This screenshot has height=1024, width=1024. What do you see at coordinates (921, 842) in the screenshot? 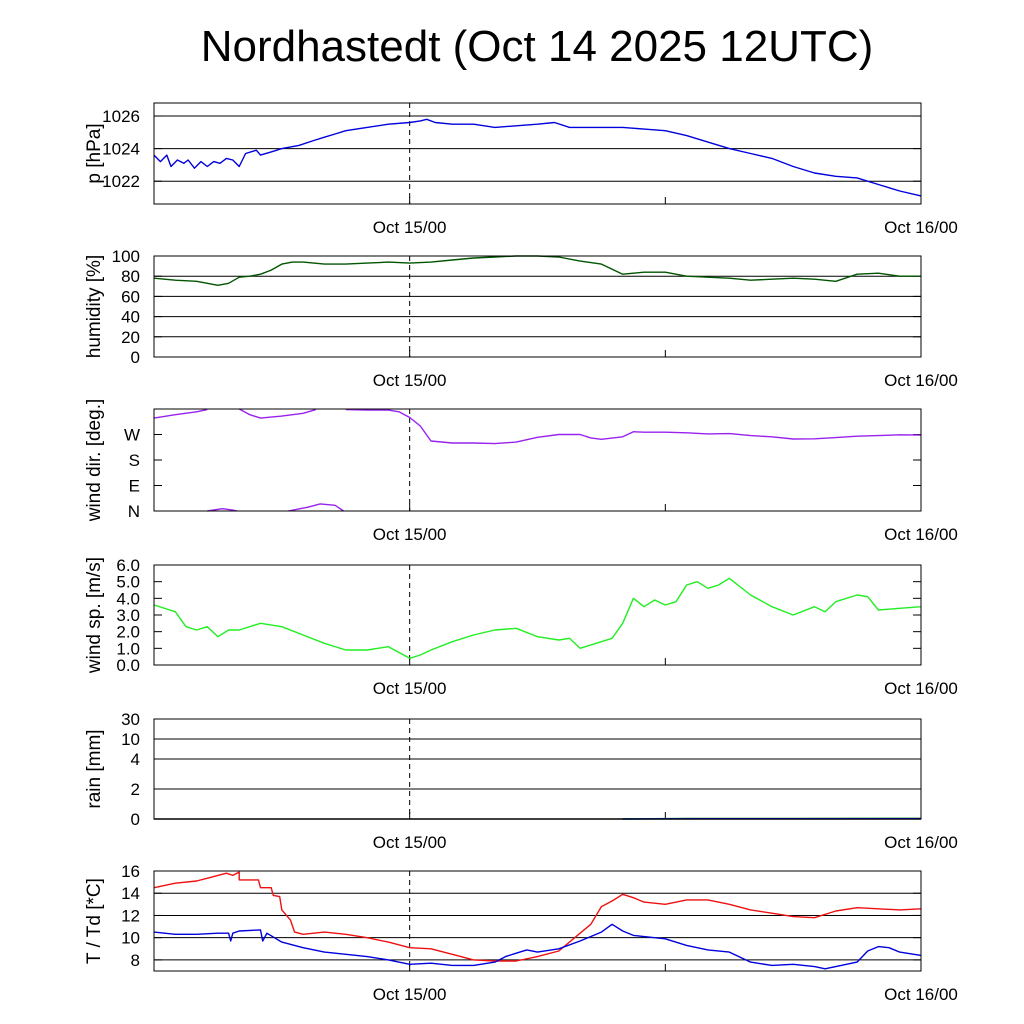
I see `rain-time-label: Oct 16/00` at bounding box center [921, 842].